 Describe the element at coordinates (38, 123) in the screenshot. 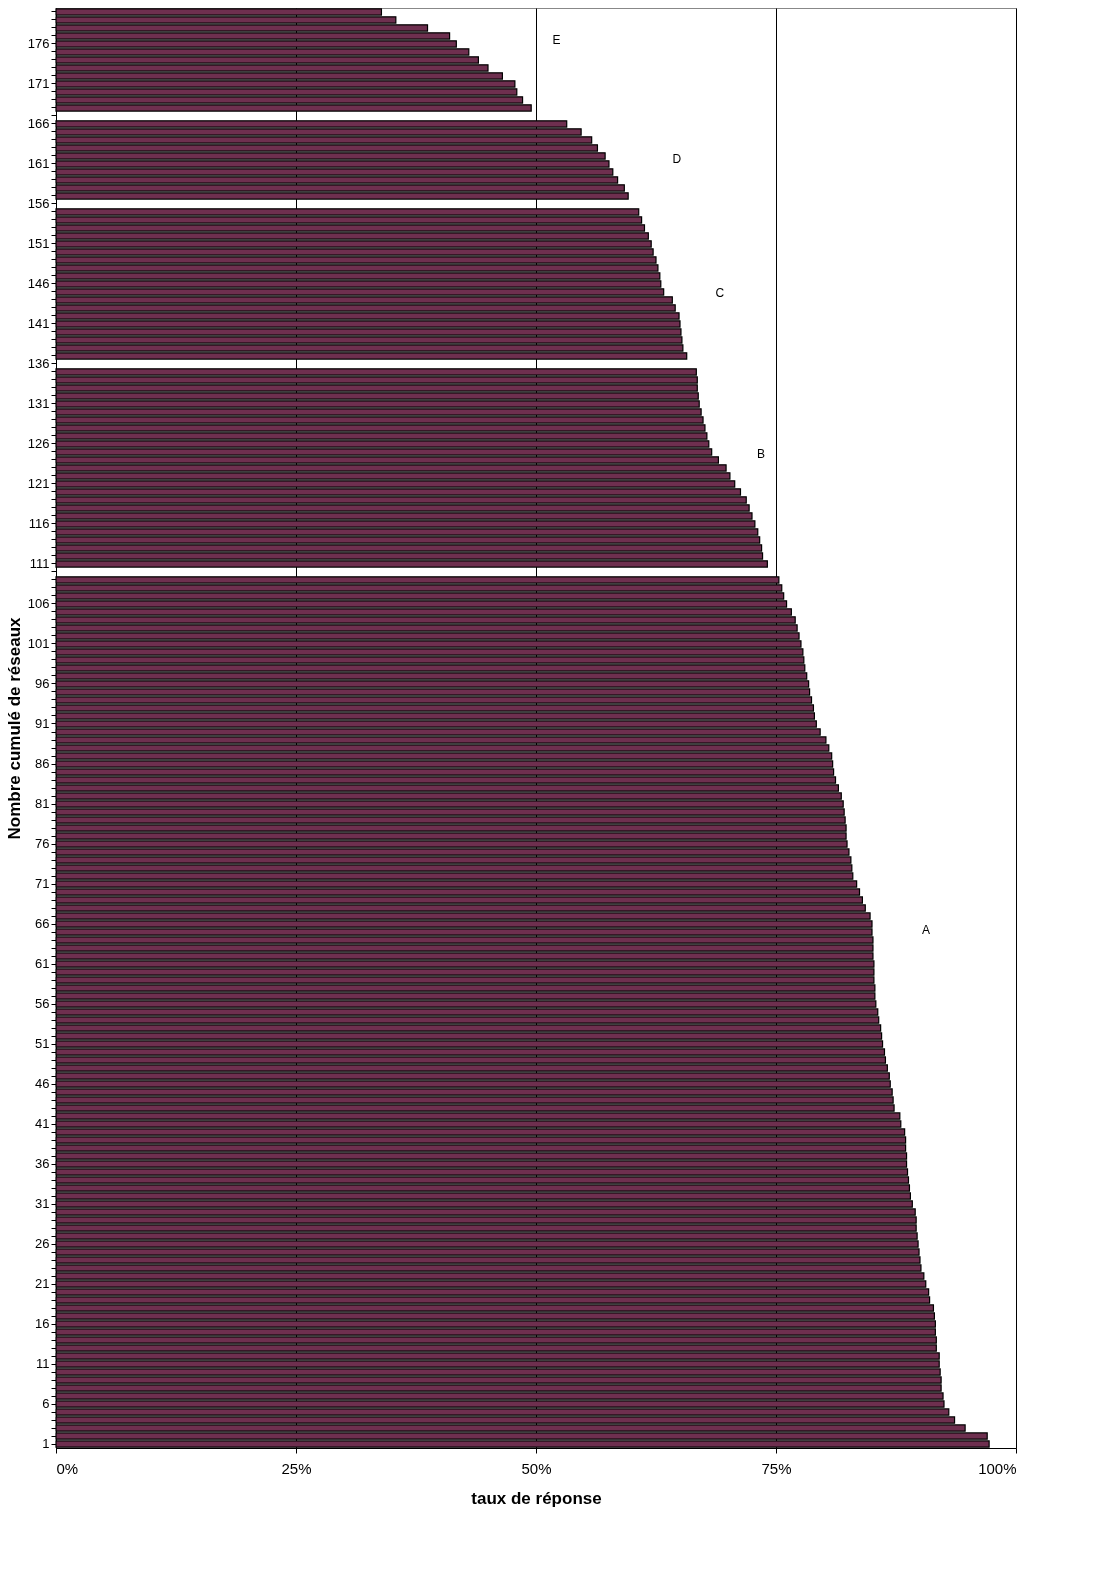

I see `y-tick-label: 166` at that location.